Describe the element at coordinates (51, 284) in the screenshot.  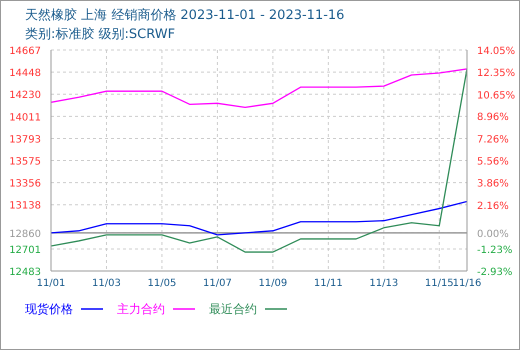
I see `x-tick-label: 11/01` at that location.